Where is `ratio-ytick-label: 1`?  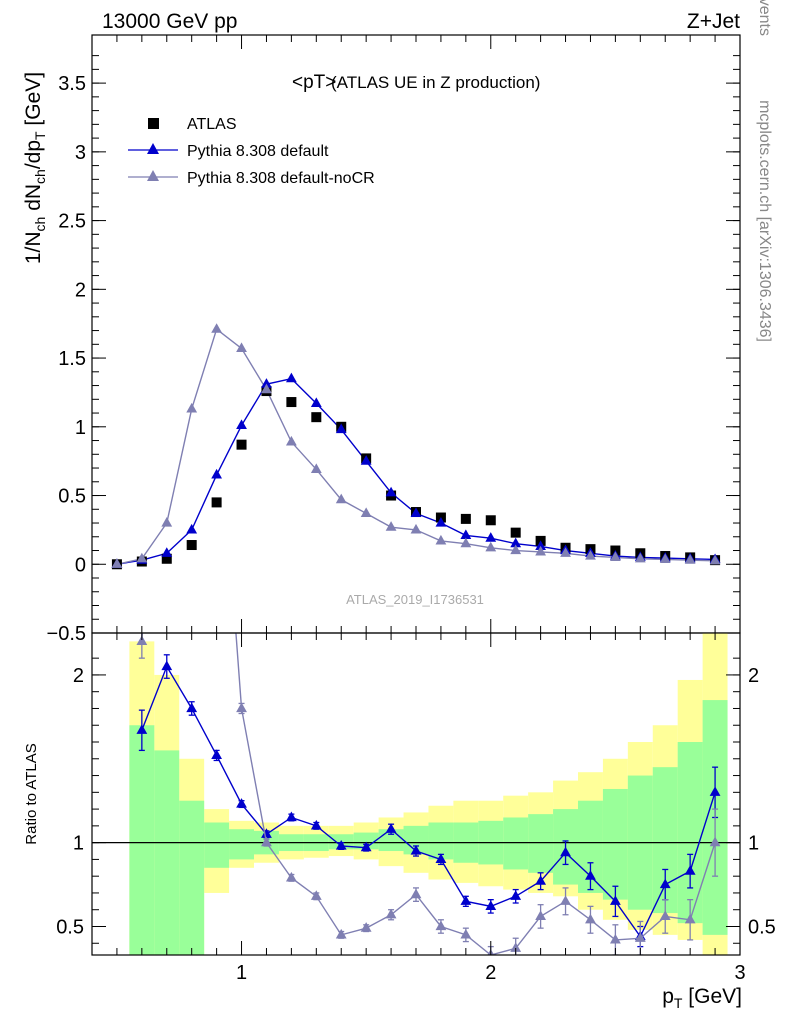 ratio-ytick-label: 1 is located at coordinates (78, 844).